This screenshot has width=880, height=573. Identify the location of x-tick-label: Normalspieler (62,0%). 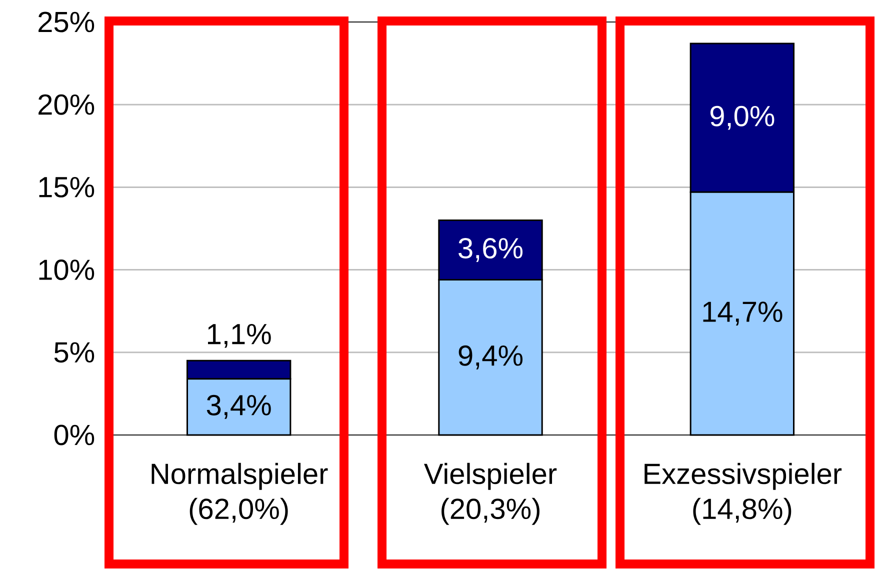
(240, 493).